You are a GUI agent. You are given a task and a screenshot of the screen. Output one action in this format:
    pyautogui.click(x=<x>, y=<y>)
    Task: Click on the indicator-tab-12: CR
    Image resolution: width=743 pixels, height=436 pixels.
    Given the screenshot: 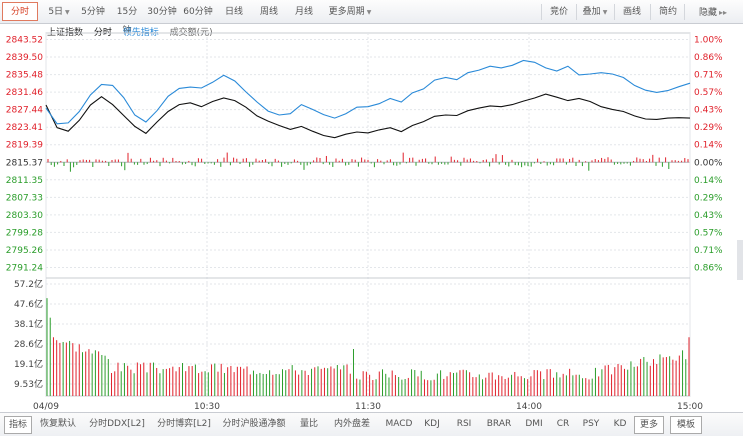 What is the action you would take?
    pyautogui.click(x=563, y=424)
    